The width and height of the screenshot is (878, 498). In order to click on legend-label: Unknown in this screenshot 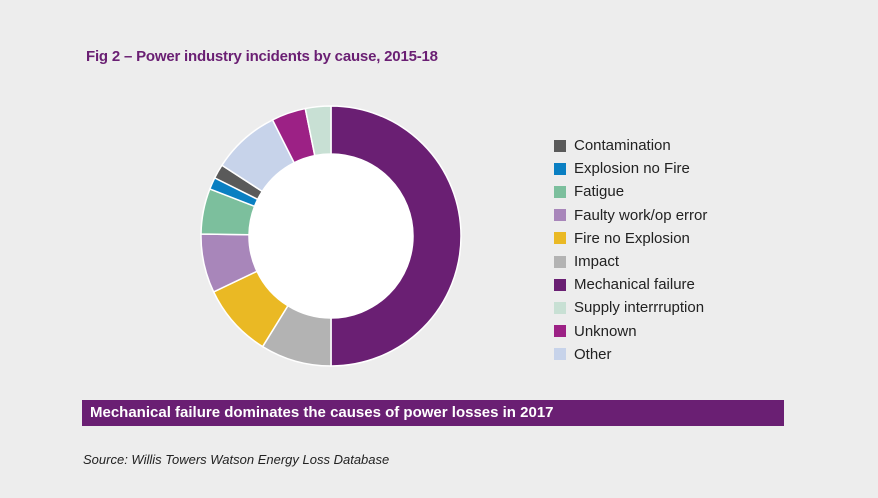, I will do `click(605, 331)`.